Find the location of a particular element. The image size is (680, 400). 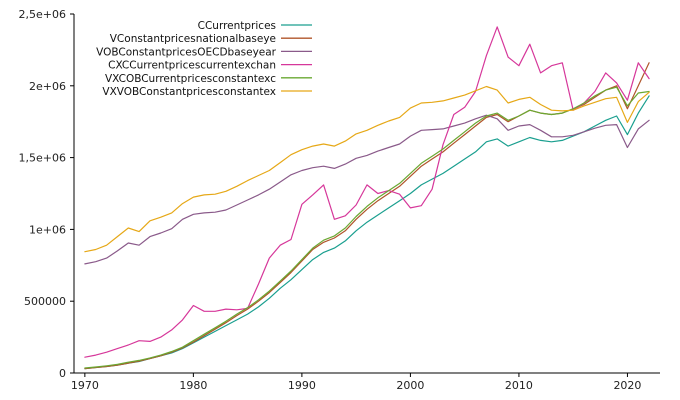

x-tick-label: 1970 is located at coordinates (85, 385).